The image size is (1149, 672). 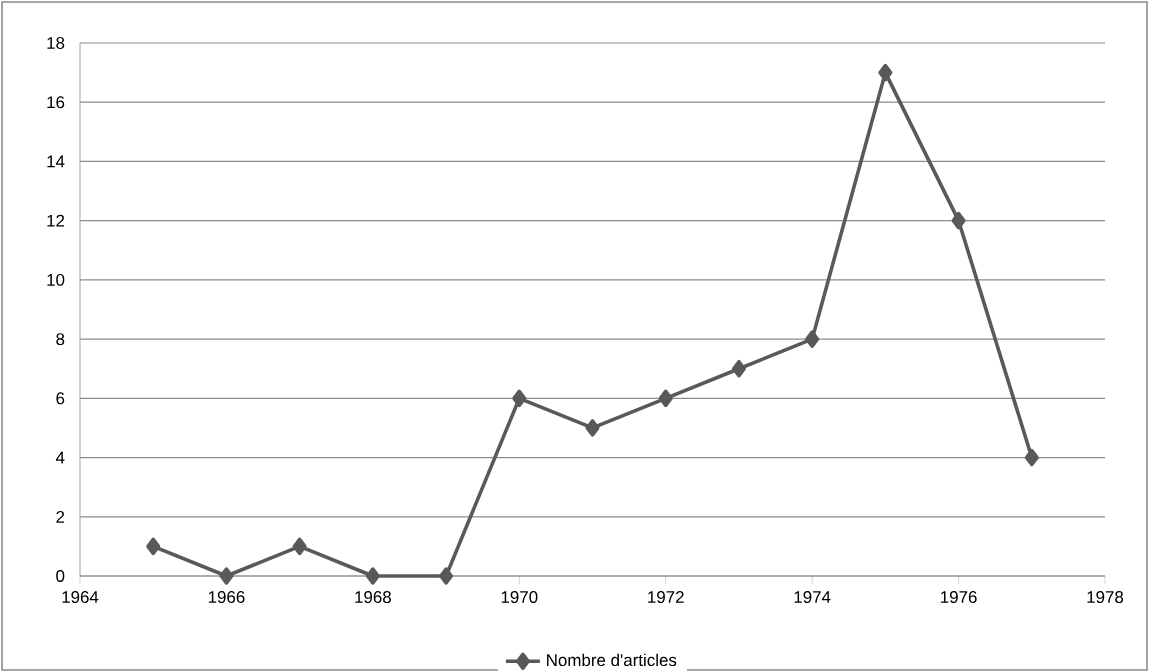 What do you see at coordinates (80, 597) in the screenshot?
I see `x-tick-label: 1964` at bounding box center [80, 597].